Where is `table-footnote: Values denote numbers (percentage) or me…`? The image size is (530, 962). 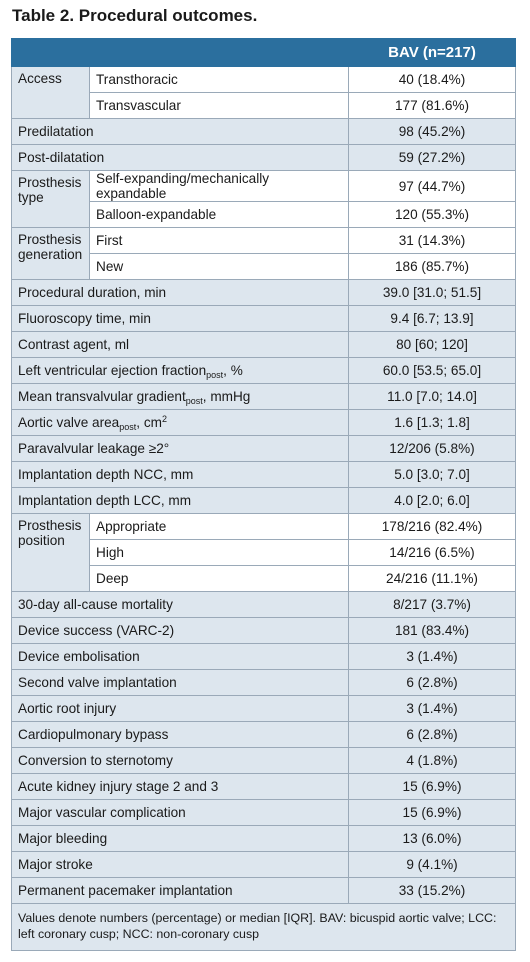 table-footnote: Values denote numbers (percentage) or me… is located at coordinates (263, 927).